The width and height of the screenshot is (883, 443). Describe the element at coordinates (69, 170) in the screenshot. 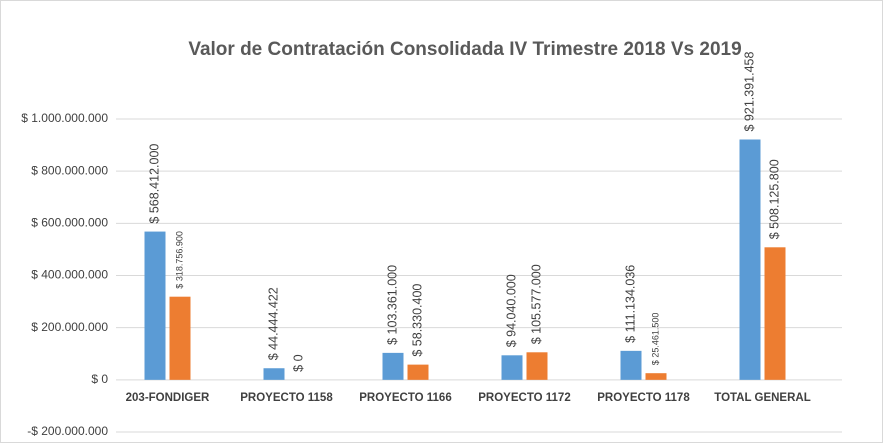

I see `y-tick-label: $ 800.000.000` at that location.